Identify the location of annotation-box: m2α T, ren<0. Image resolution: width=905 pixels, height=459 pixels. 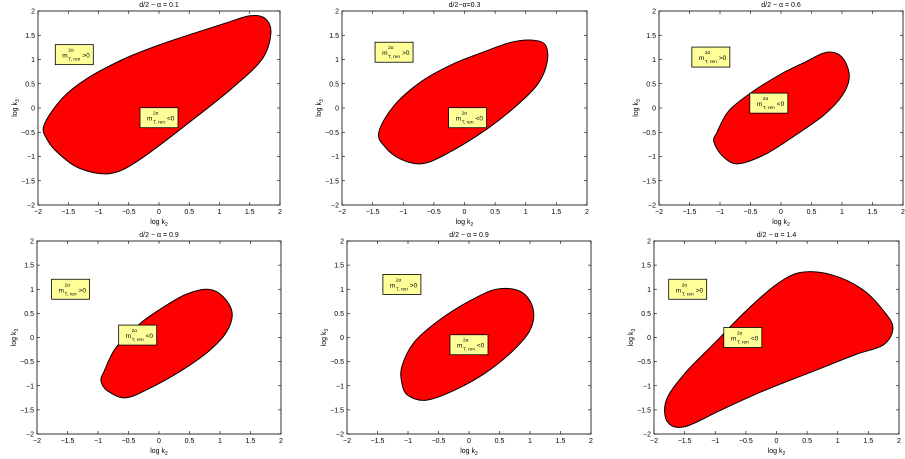
(769, 103).